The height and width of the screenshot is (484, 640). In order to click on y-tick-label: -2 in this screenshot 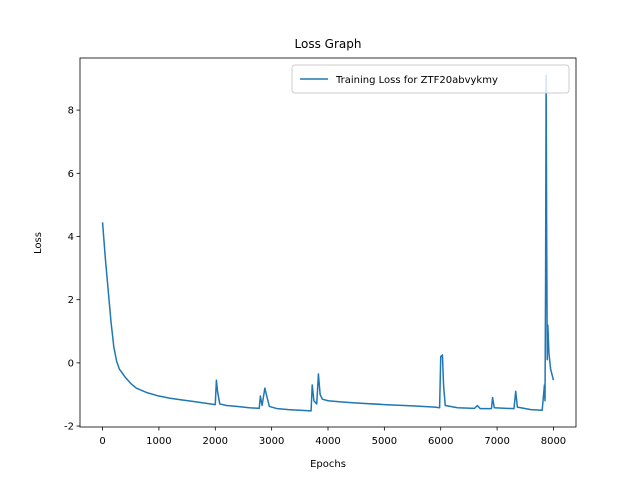, I will do `click(69, 427)`.